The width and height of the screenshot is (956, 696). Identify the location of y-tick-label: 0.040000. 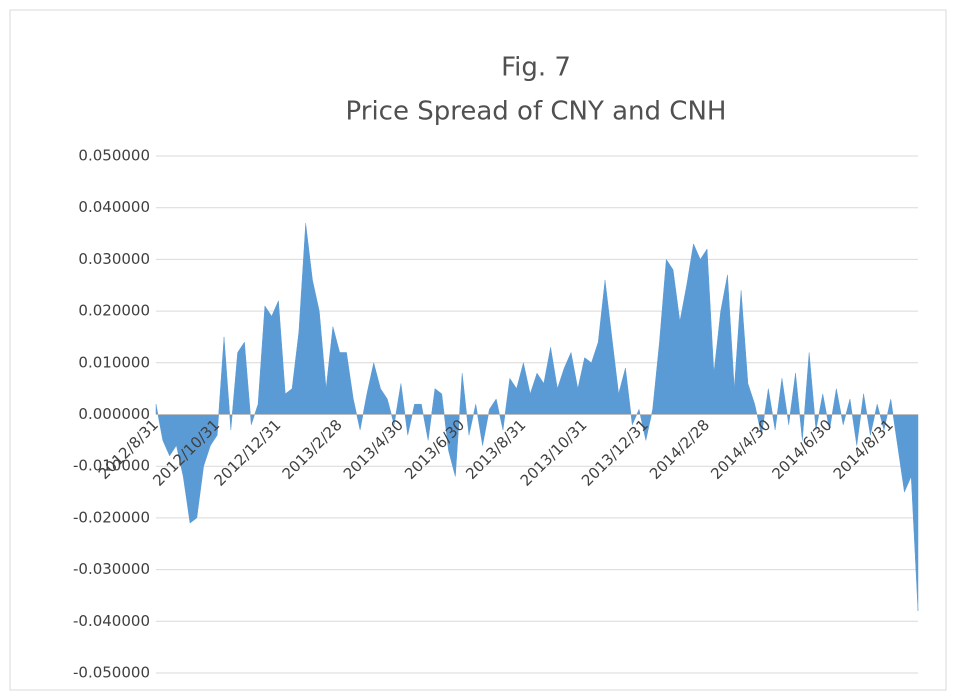
(114, 207).